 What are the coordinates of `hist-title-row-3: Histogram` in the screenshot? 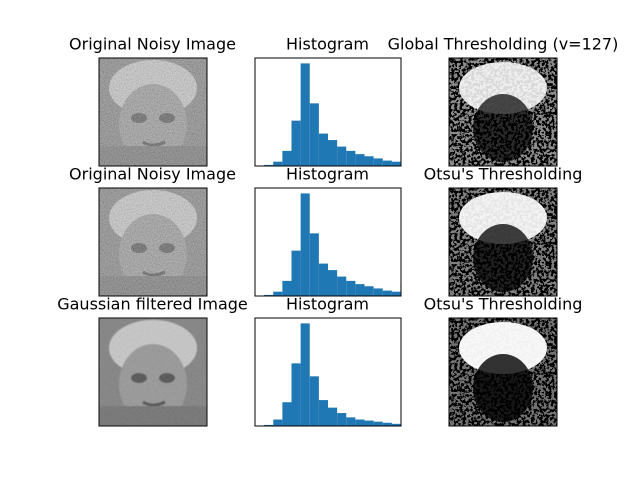 It's located at (327, 304).